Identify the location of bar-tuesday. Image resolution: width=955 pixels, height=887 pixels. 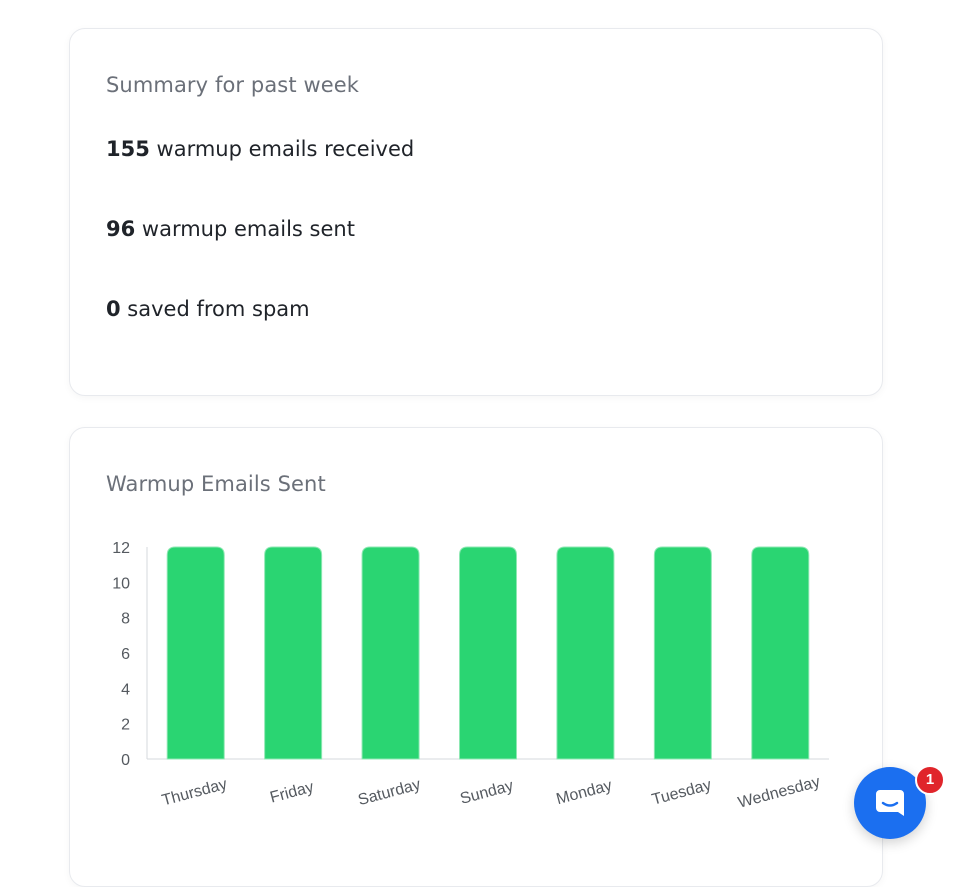
(682, 653).